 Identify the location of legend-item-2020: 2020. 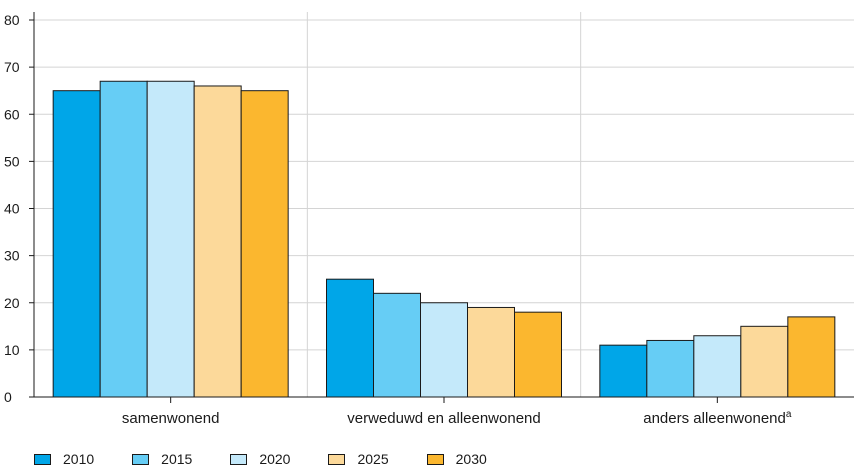
(260, 459).